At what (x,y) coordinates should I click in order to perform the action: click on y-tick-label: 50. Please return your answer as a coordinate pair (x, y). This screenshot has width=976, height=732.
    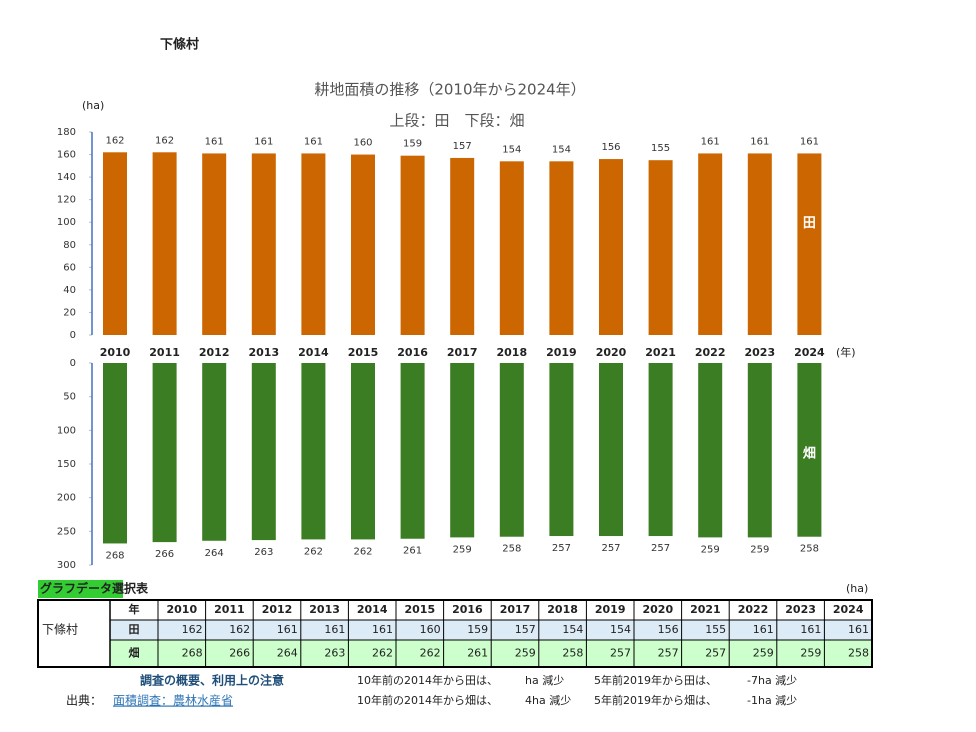
    Looking at the image, I should click on (69, 397).